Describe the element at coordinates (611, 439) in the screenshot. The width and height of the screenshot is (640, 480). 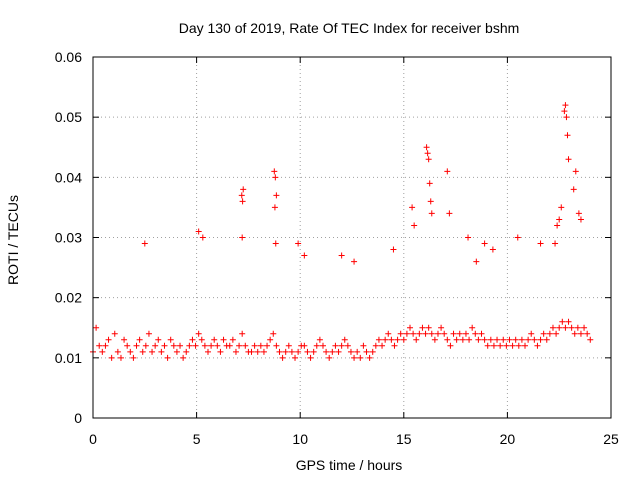
I see `x-tick-label: 25` at that location.